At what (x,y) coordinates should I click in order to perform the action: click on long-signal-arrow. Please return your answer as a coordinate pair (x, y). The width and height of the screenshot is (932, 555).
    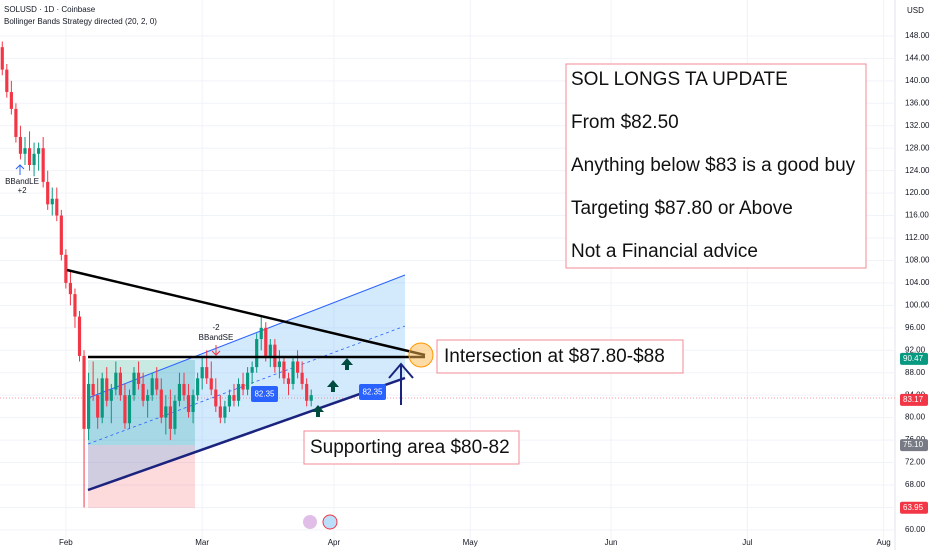
    Looking at the image, I should click on (20, 169).